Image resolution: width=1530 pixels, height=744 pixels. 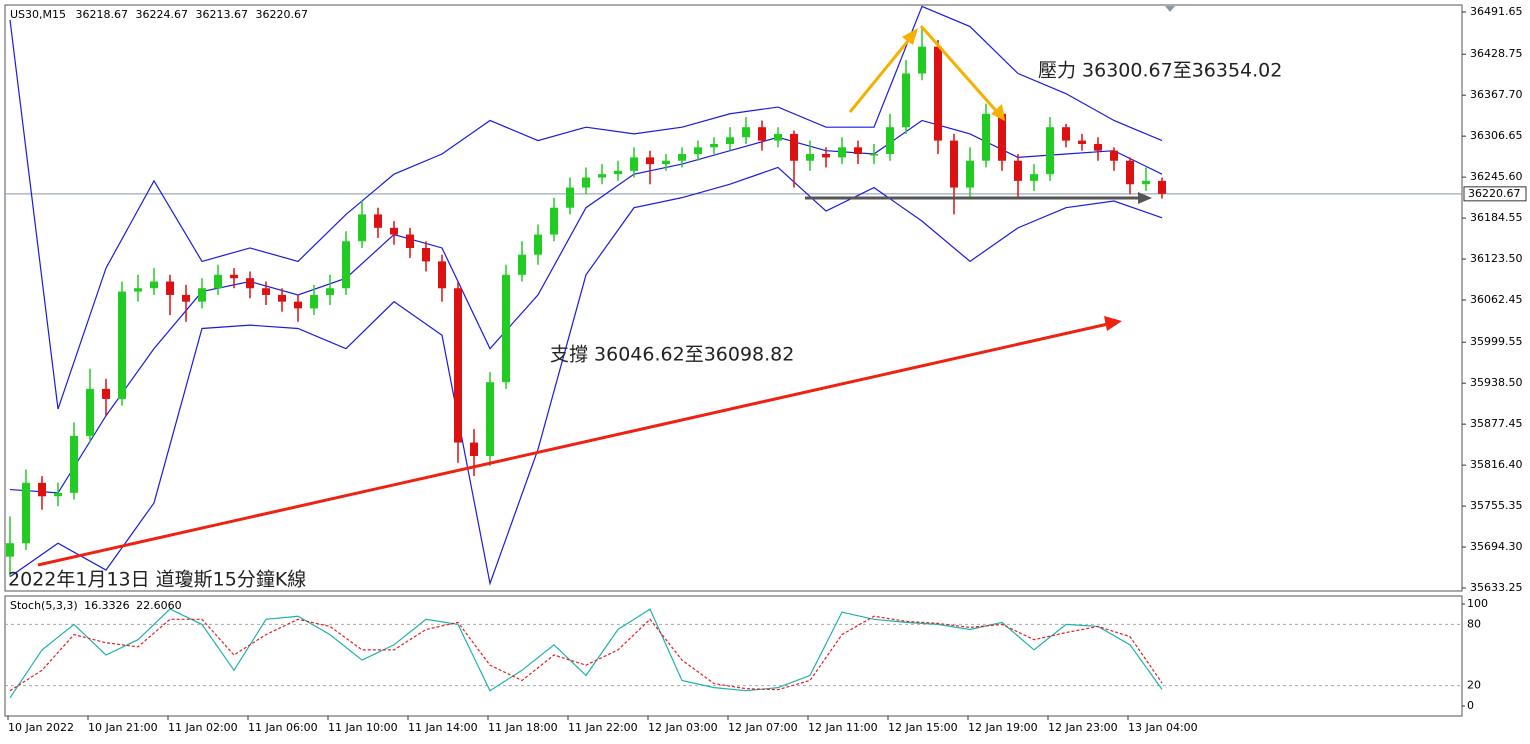 What do you see at coordinates (1496, 341) in the screenshot?
I see `y-tick-label: 35999.55` at bounding box center [1496, 341].